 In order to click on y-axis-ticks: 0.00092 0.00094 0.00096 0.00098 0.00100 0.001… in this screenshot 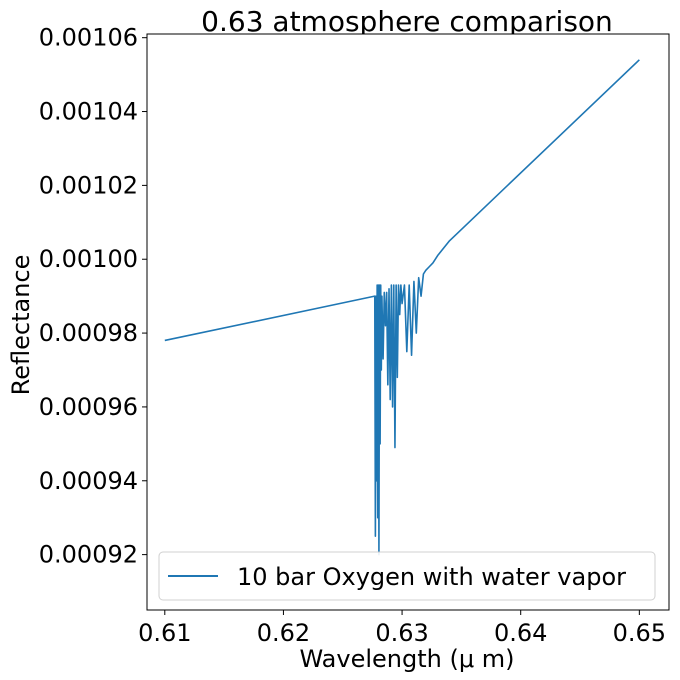, I will do `click(93, 296)`.